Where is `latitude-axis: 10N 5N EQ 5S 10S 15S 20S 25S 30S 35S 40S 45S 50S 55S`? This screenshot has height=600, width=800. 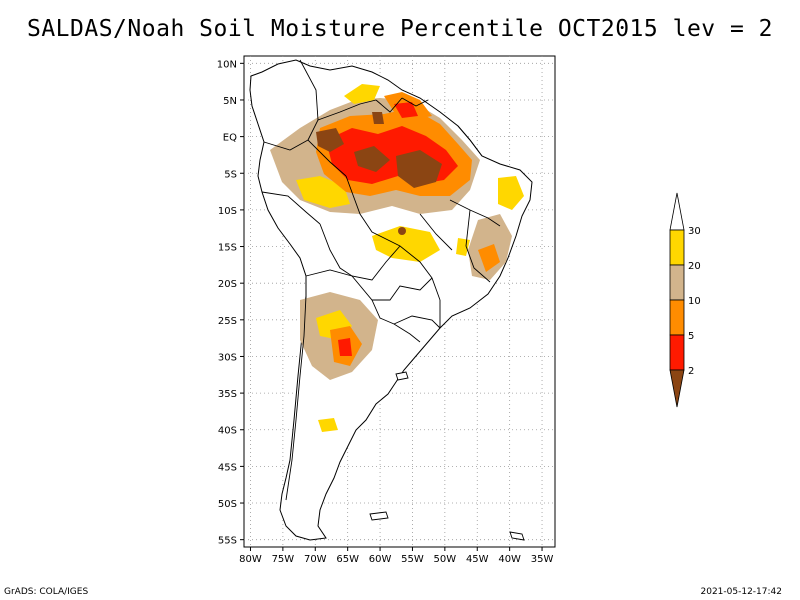
latitude-axis: 10N 5N EQ 5S 10S 15S 20S 25S 30S 35S 40S 45S 50S 55S is located at coordinates (230, 303).